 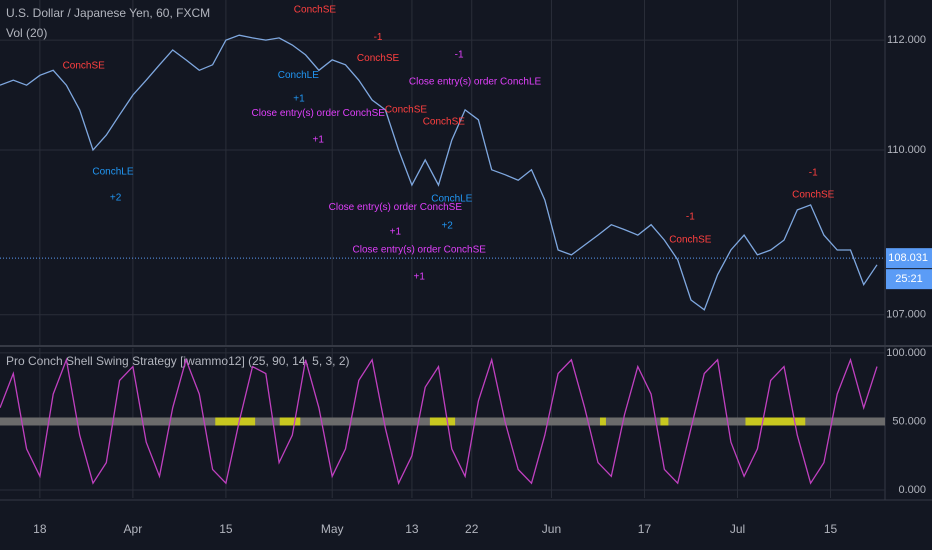 What do you see at coordinates (133, 529) in the screenshot?
I see `x-tick-label: Apr` at bounding box center [133, 529].